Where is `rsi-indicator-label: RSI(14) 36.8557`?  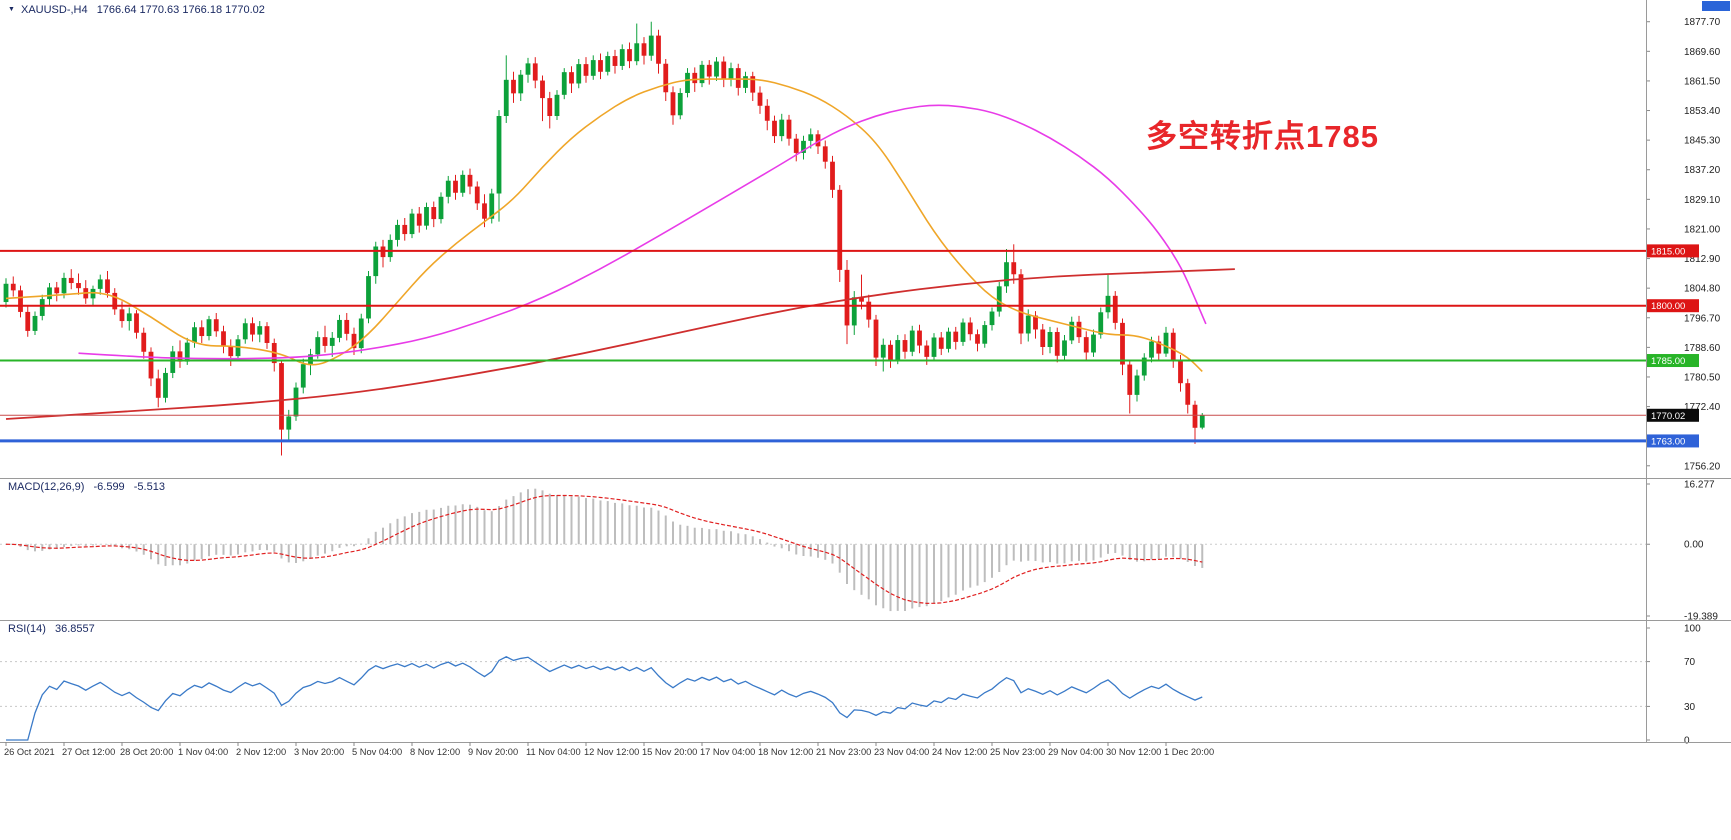 rsi-indicator-label: RSI(14) 36.8557 is located at coordinates (51, 629).